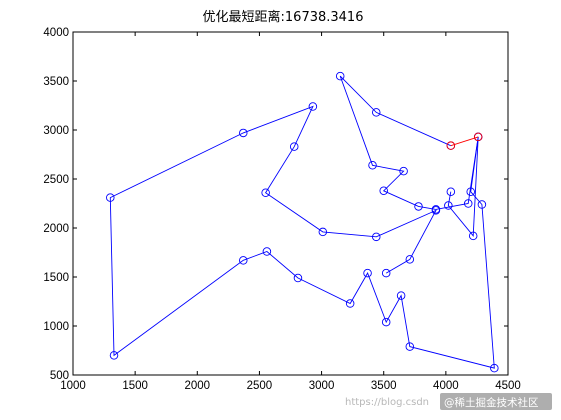 This screenshot has height=420, width=561. I want to click on y-tick-label: 2000, so click(56, 229).